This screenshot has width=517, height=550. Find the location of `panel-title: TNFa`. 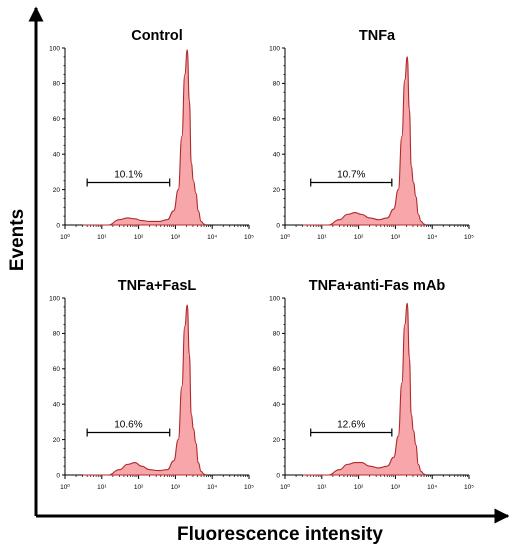

panel-title: TNFa is located at coordinates (377, 36).